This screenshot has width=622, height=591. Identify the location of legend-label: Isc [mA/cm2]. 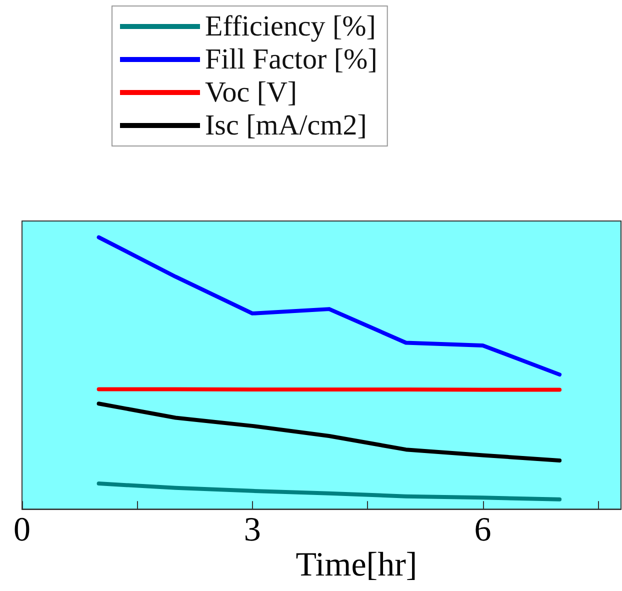
(286, 126).